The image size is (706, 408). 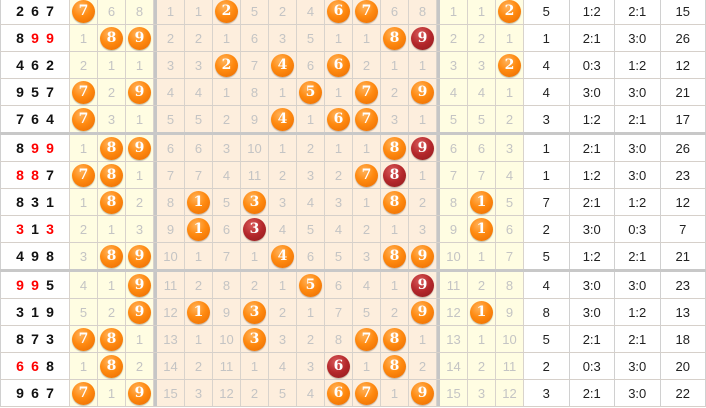 I want to click on orange-ball-icon: 2, so click(x=226, y=65).